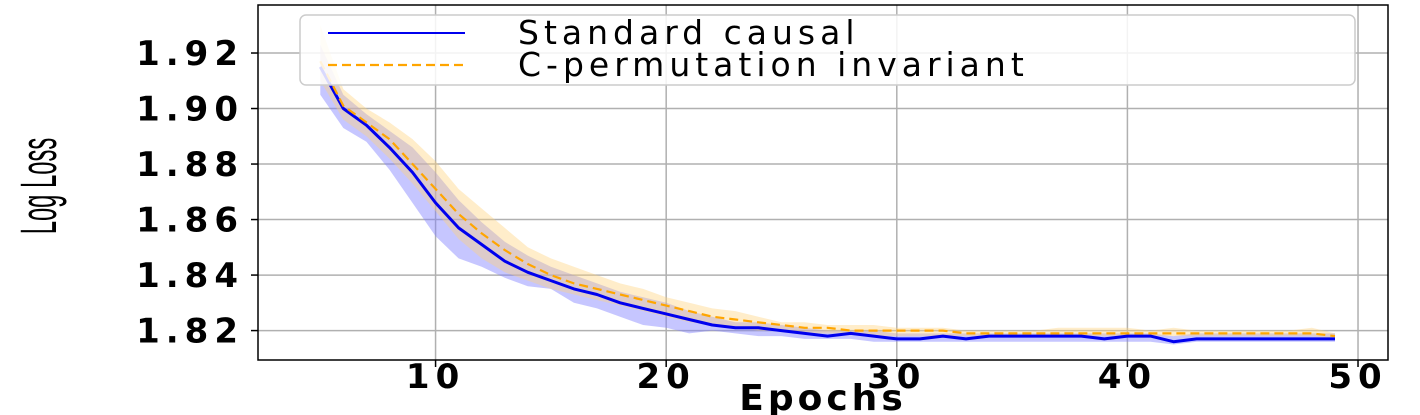 This screenshot has height=415, width=1420. Describe the element at coordinates (435, 377) in the screenshot. I see `x-tick-label: 10` at that location.